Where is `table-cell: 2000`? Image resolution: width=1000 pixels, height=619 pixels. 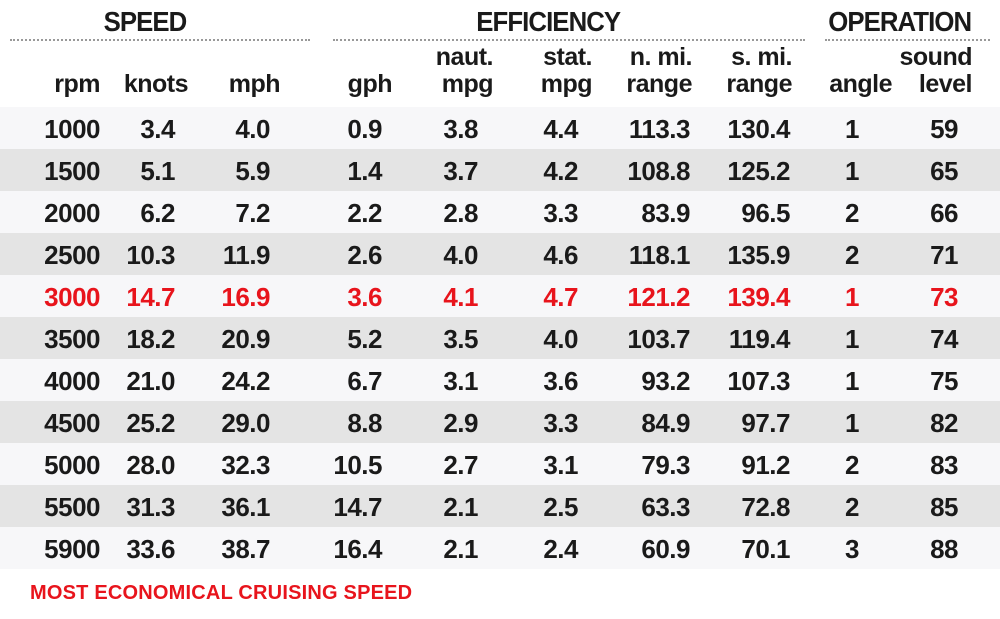
table-cell: 2000 is located at coordinates (72, 213).